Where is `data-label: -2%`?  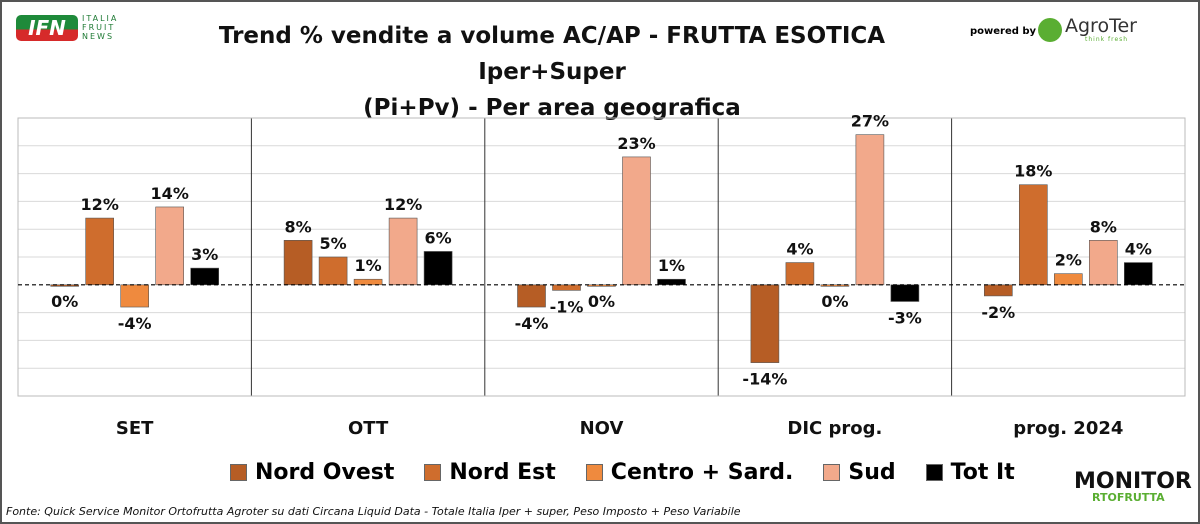
data-label: -2% is located at coordinates (998, 312).